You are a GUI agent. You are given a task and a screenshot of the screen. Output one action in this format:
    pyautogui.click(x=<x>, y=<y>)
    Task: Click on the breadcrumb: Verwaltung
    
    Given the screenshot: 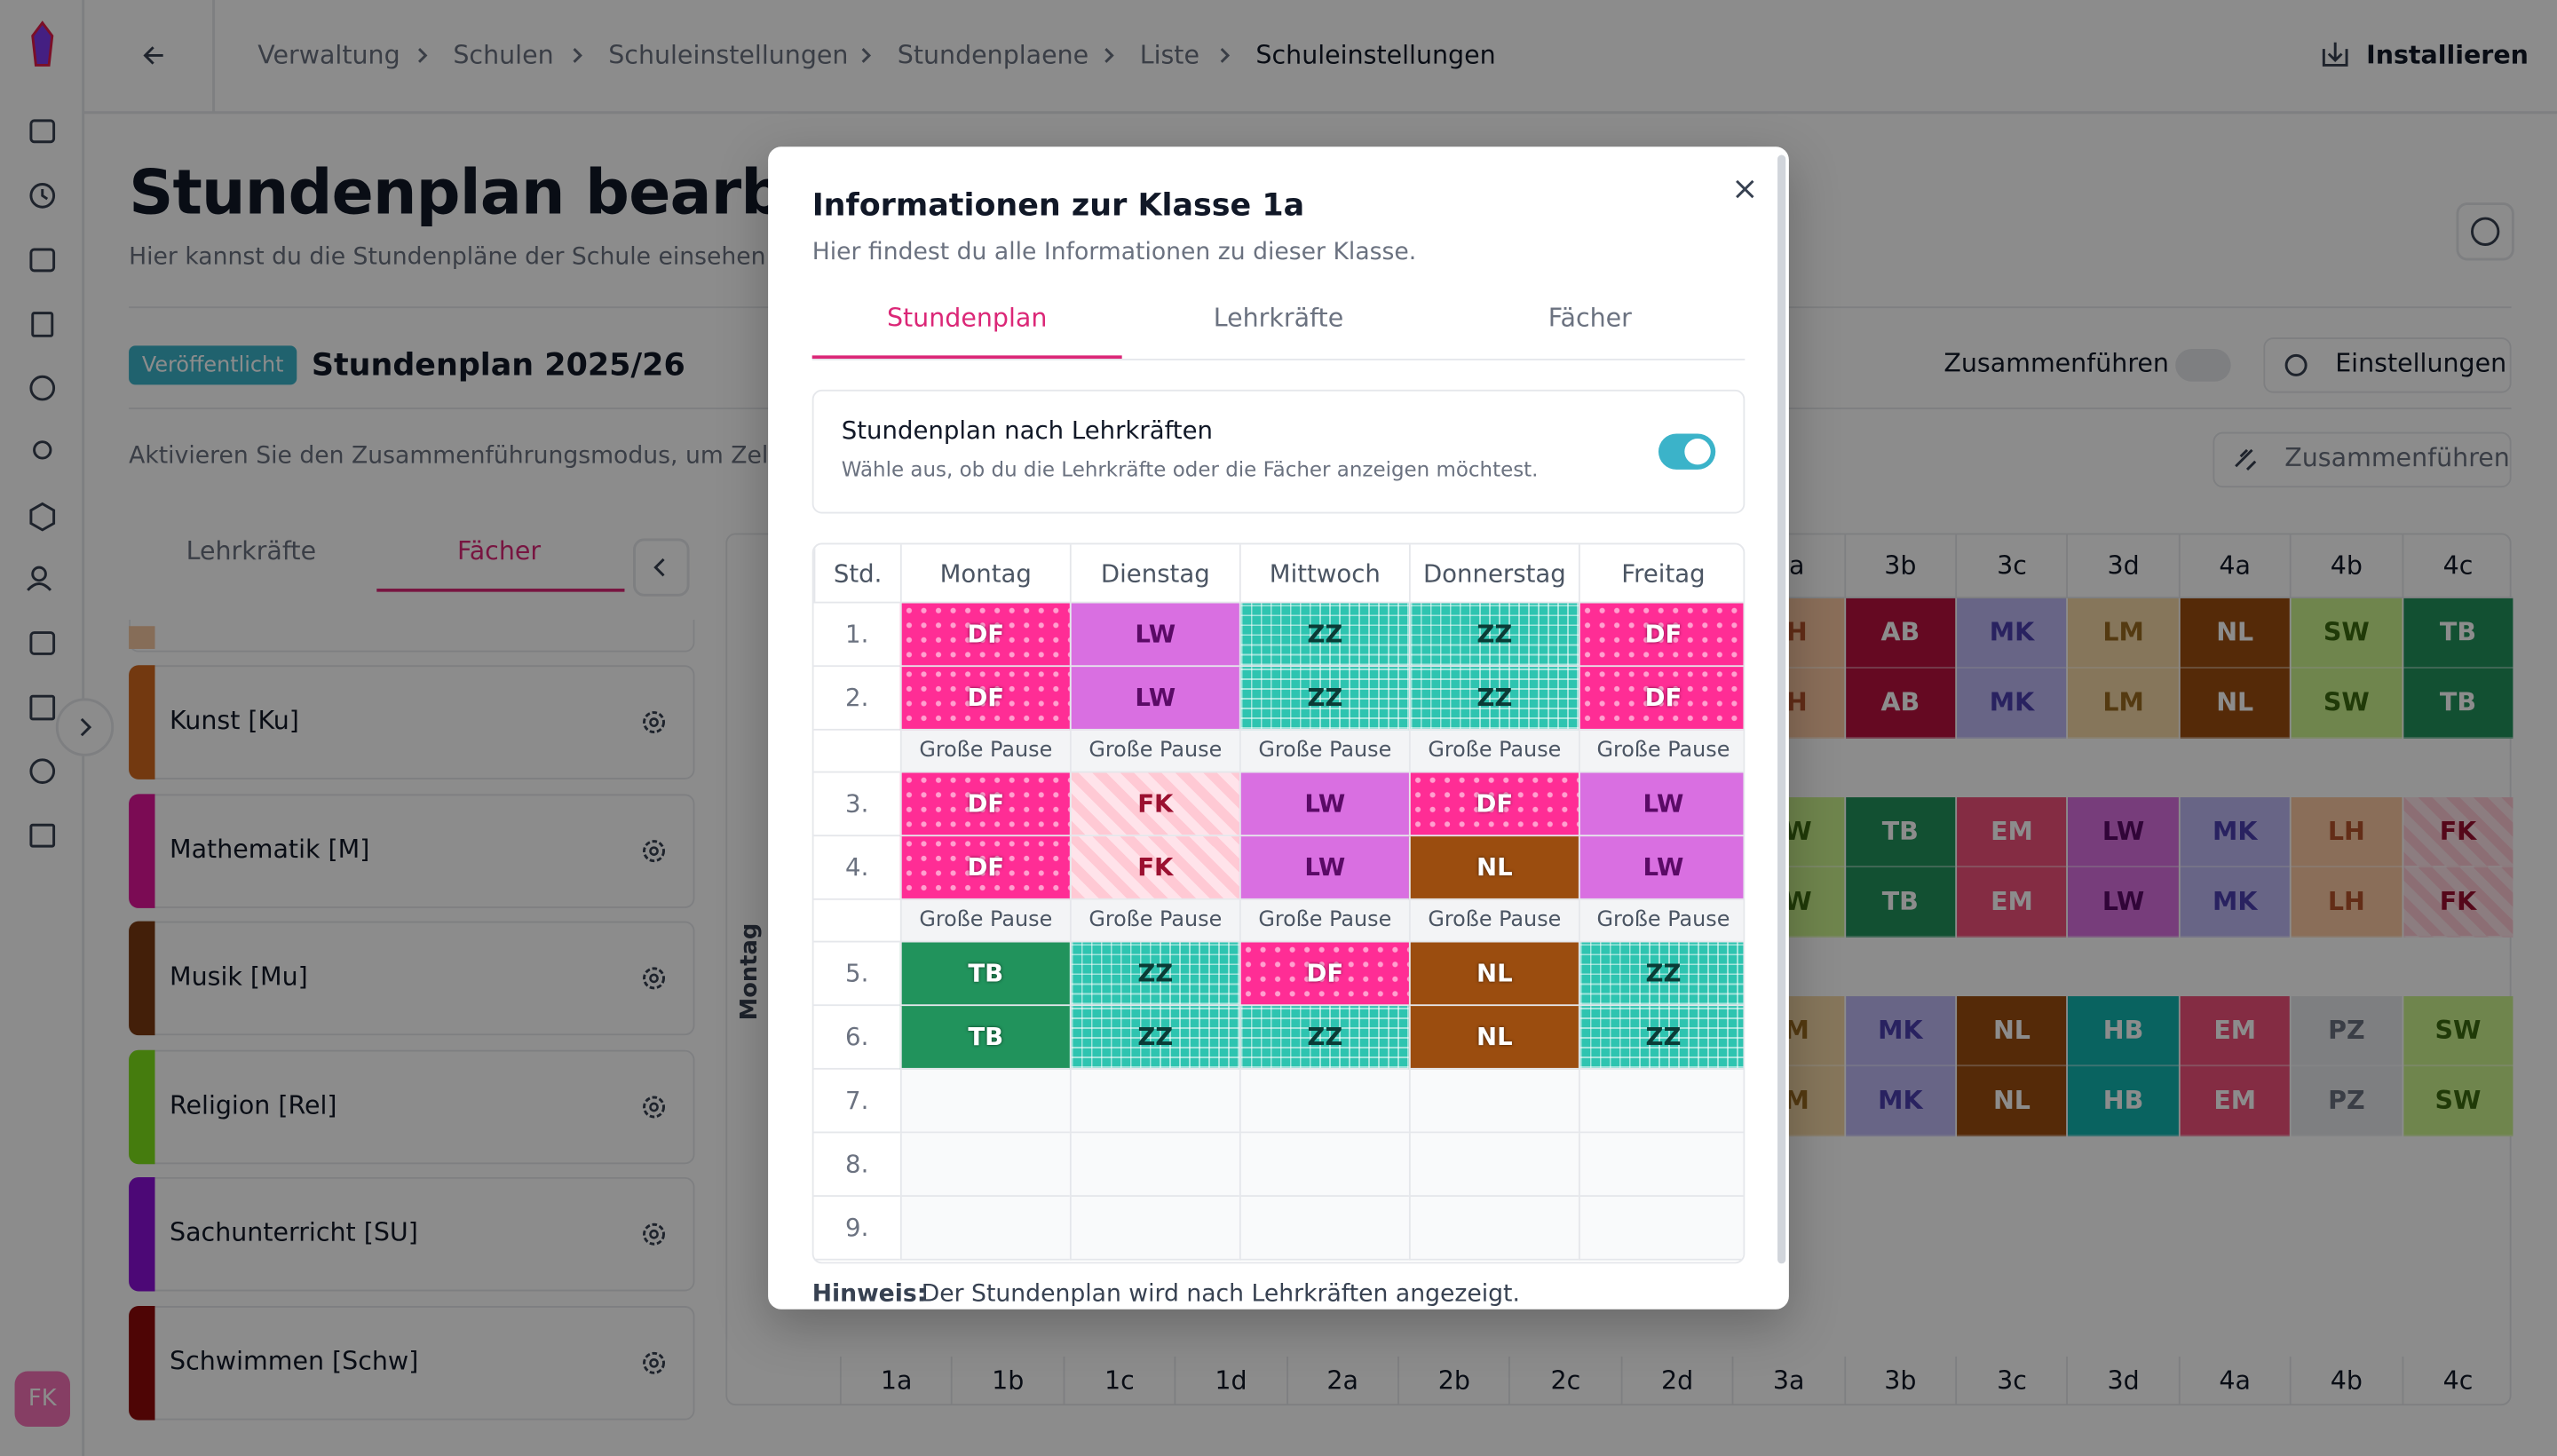 What is the action you would take?
    pyautogui.click(x=328, y=55)
    